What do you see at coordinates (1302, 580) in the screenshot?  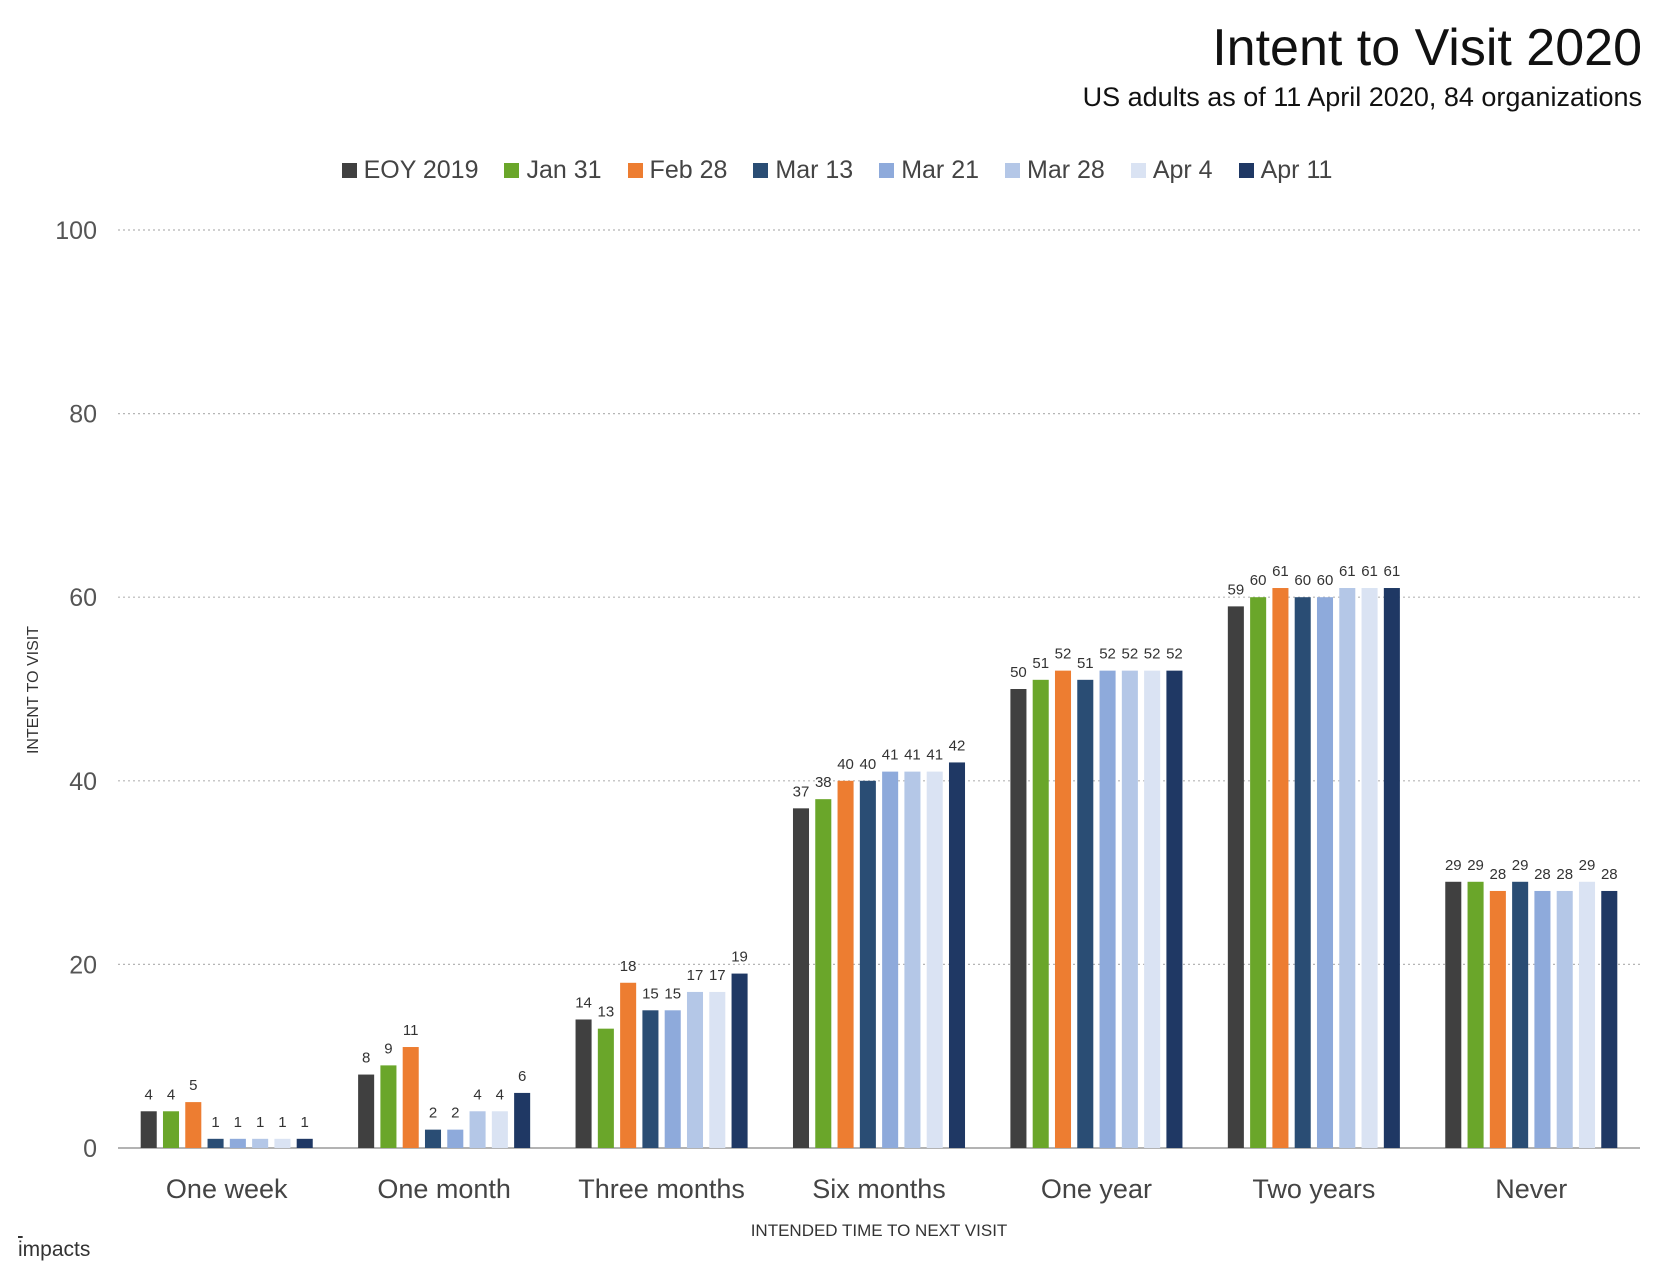 I see `data-label: 60` at bounding box center [1302, 580].